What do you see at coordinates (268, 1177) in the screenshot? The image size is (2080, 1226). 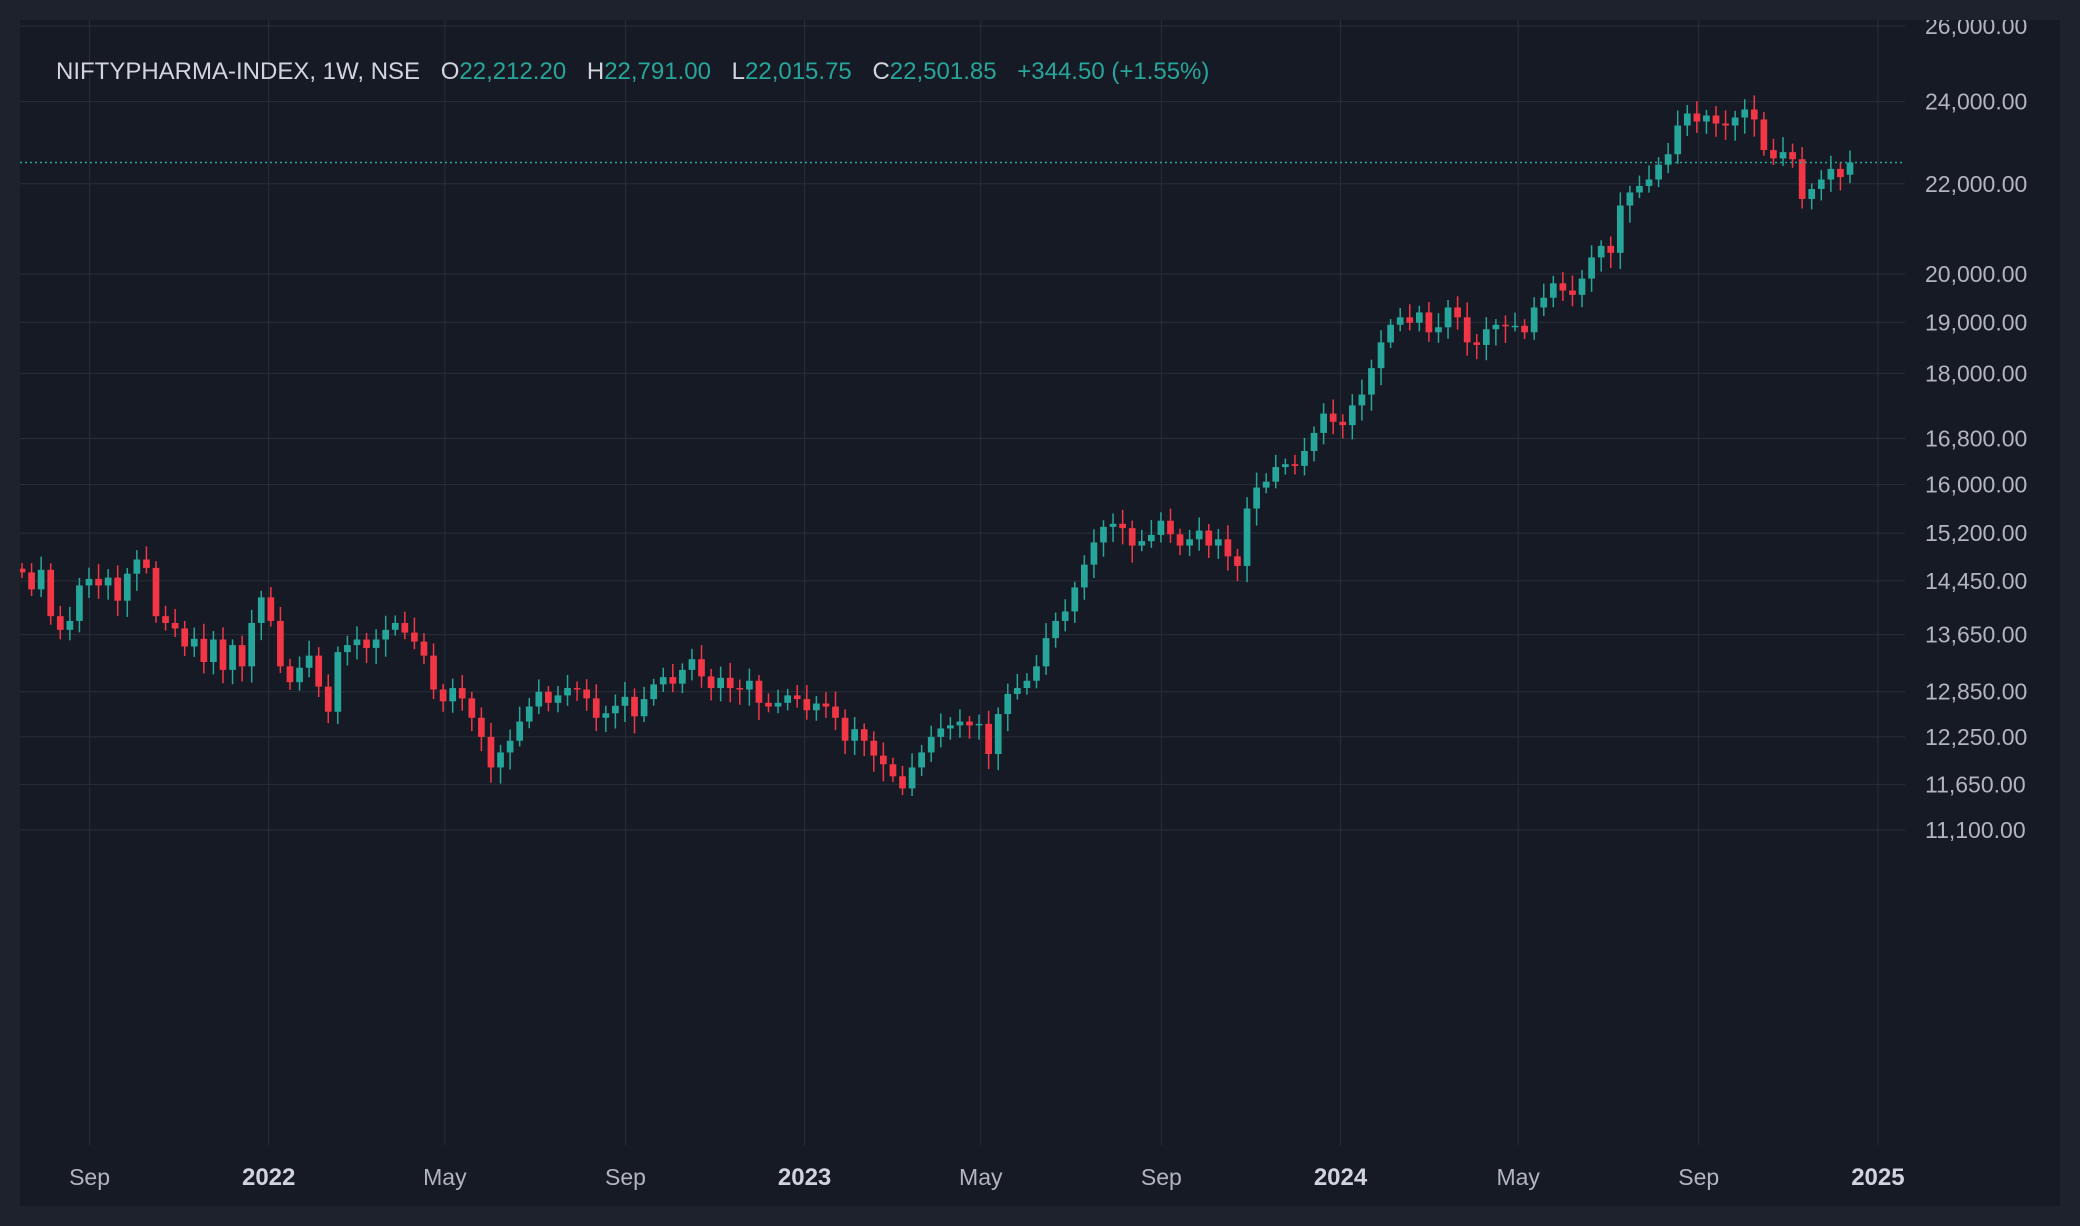 I see `x-tick-label: 2022` at bounding box center [268, 1177].